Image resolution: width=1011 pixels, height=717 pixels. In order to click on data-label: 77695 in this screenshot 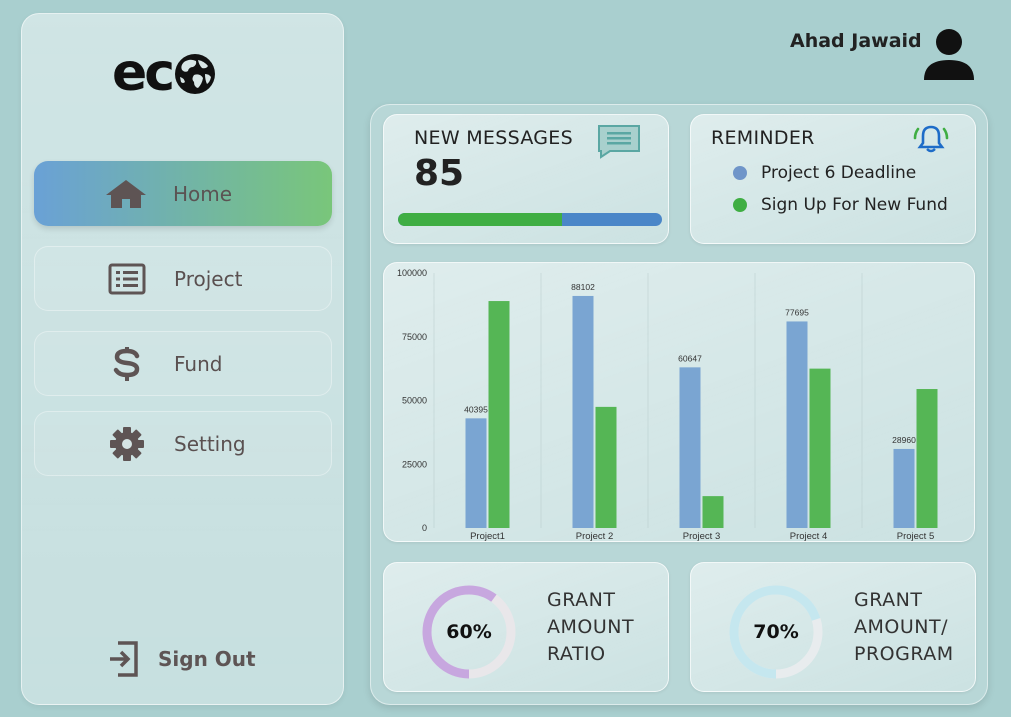, I will do `click(797, 312)`.